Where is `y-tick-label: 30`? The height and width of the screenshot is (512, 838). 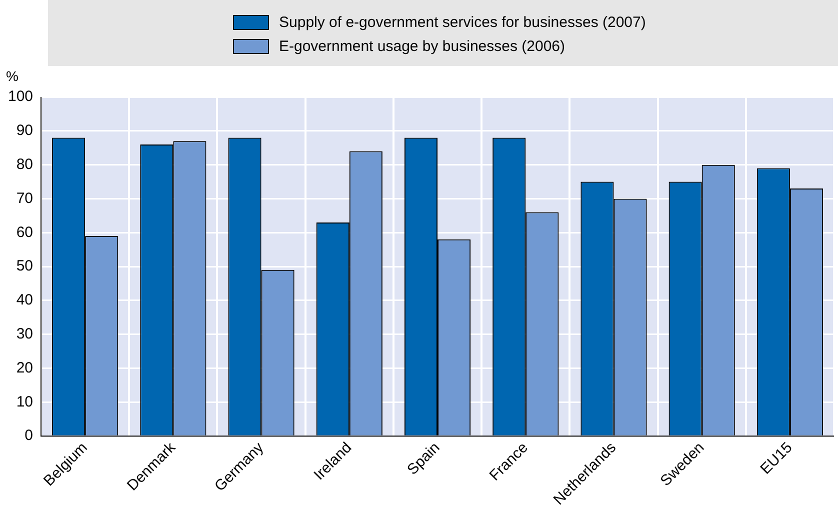
y-tick-label: 30 is located at coordinates (25, 333).